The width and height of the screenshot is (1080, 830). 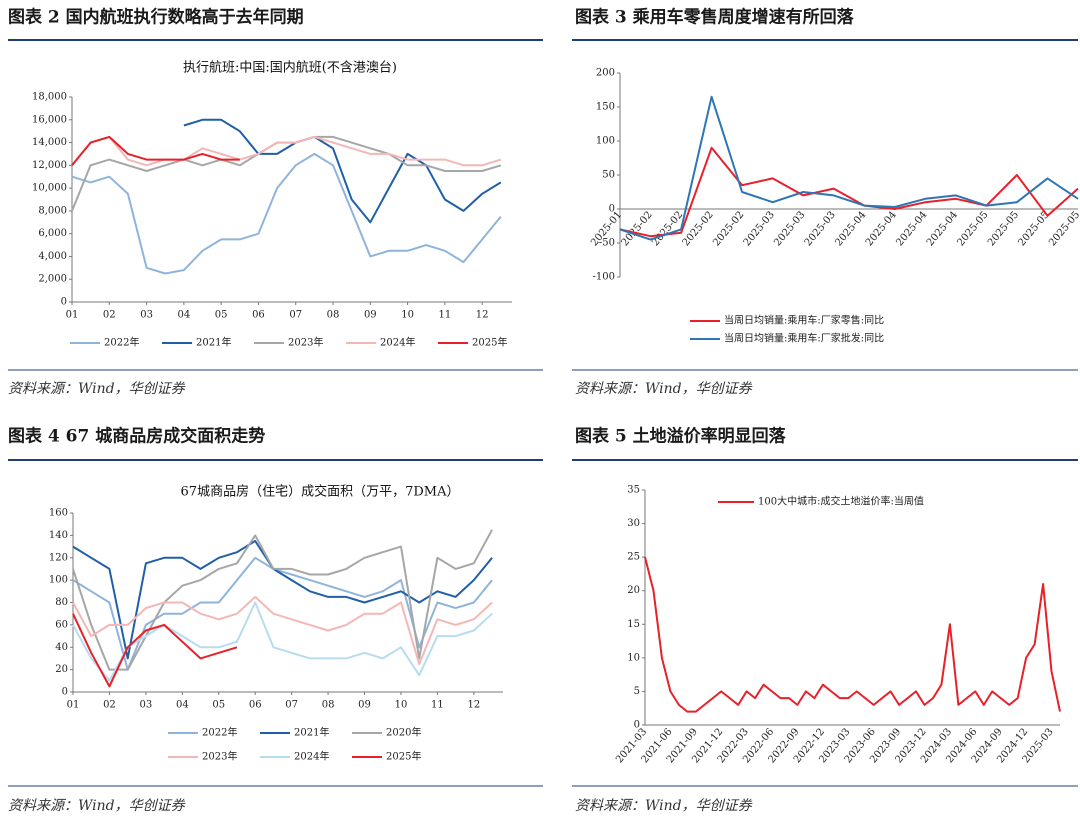 I want to click on legend-label: 2024年, so click(x=311, y=756).